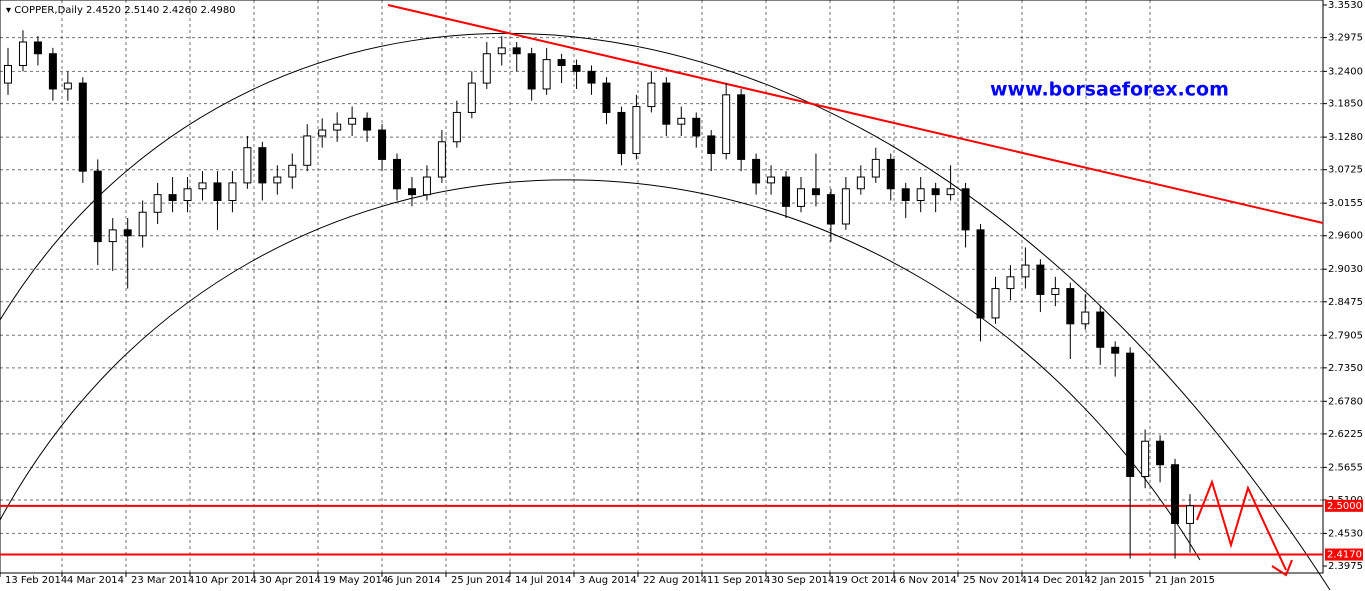 This screenshot has height=591, width=1365. I want to click on level-label-box, so click(1344, 554).